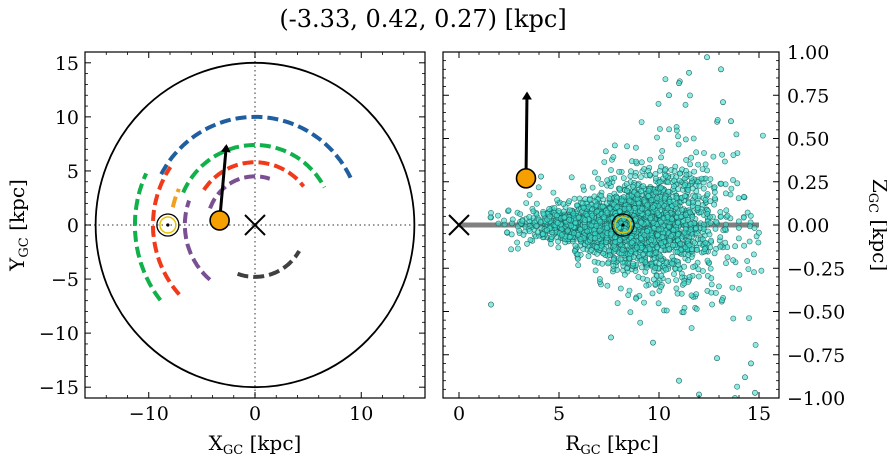  What do you see at coordinates (808, 96) in the screenshot?
I see `right-ytick-label: 0.75` at bounding box center [808, 96].